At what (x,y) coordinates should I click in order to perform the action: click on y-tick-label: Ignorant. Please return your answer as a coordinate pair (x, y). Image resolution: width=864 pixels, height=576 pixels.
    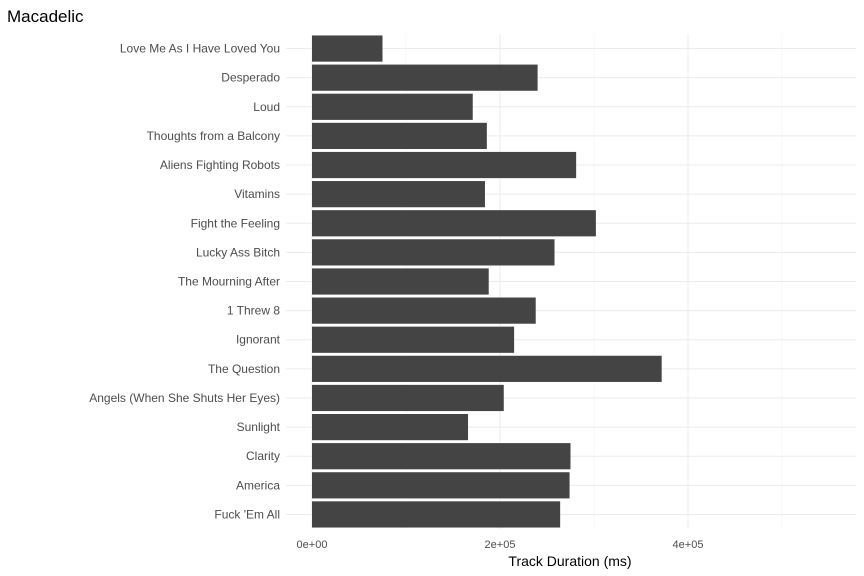
    Looking at the image, I should click on (258, 340).